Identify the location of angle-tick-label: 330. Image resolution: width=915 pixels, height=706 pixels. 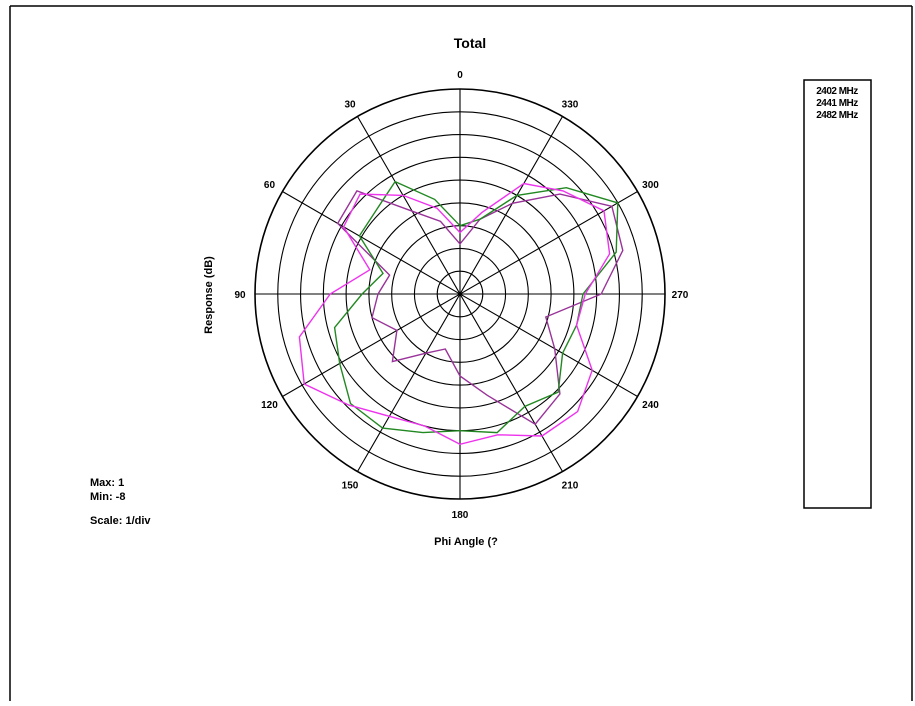
(570, 104).